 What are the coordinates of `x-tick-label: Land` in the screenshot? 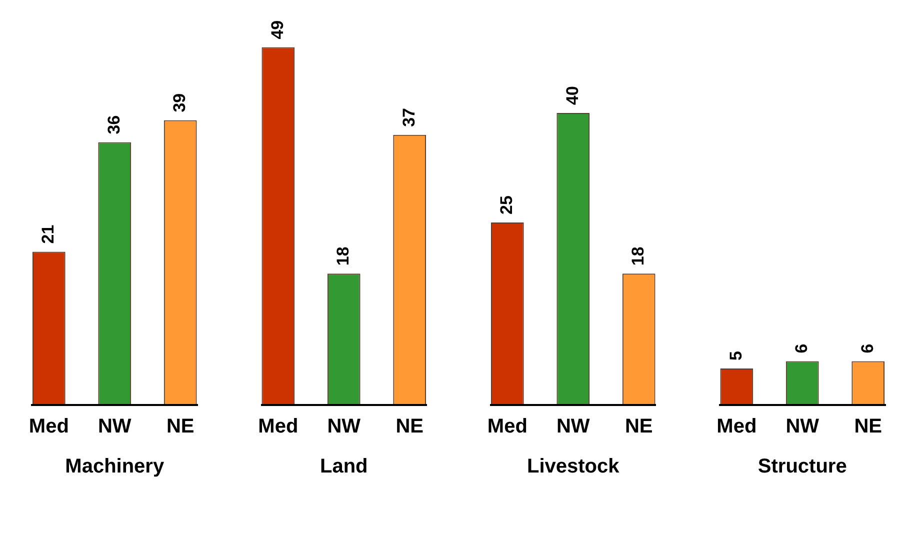 It's located at (344, 467).